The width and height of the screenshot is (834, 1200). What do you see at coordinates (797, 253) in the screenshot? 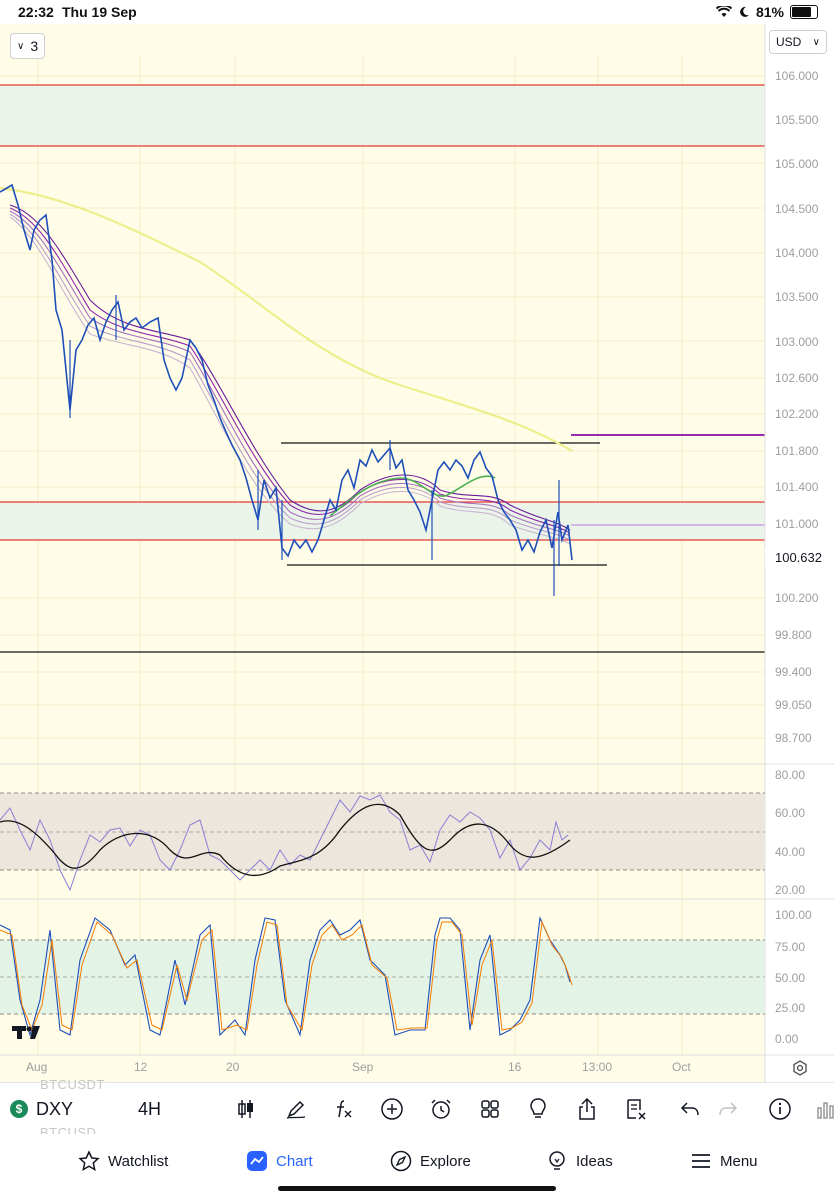
I see `price-tick: 104.000` at bounding box center [797, 253].